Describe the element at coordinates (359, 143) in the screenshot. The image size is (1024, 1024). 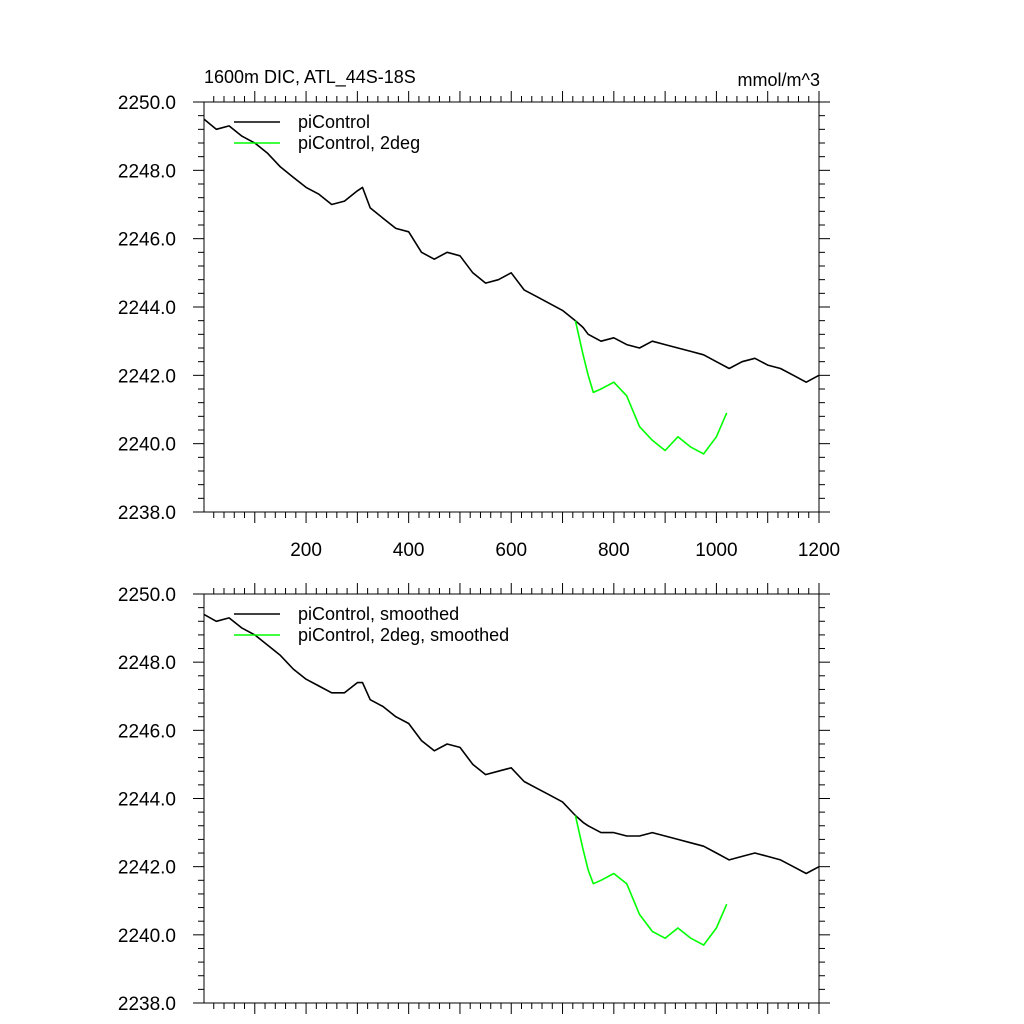
I see `legend-label: piControl, 2deg` at that location.